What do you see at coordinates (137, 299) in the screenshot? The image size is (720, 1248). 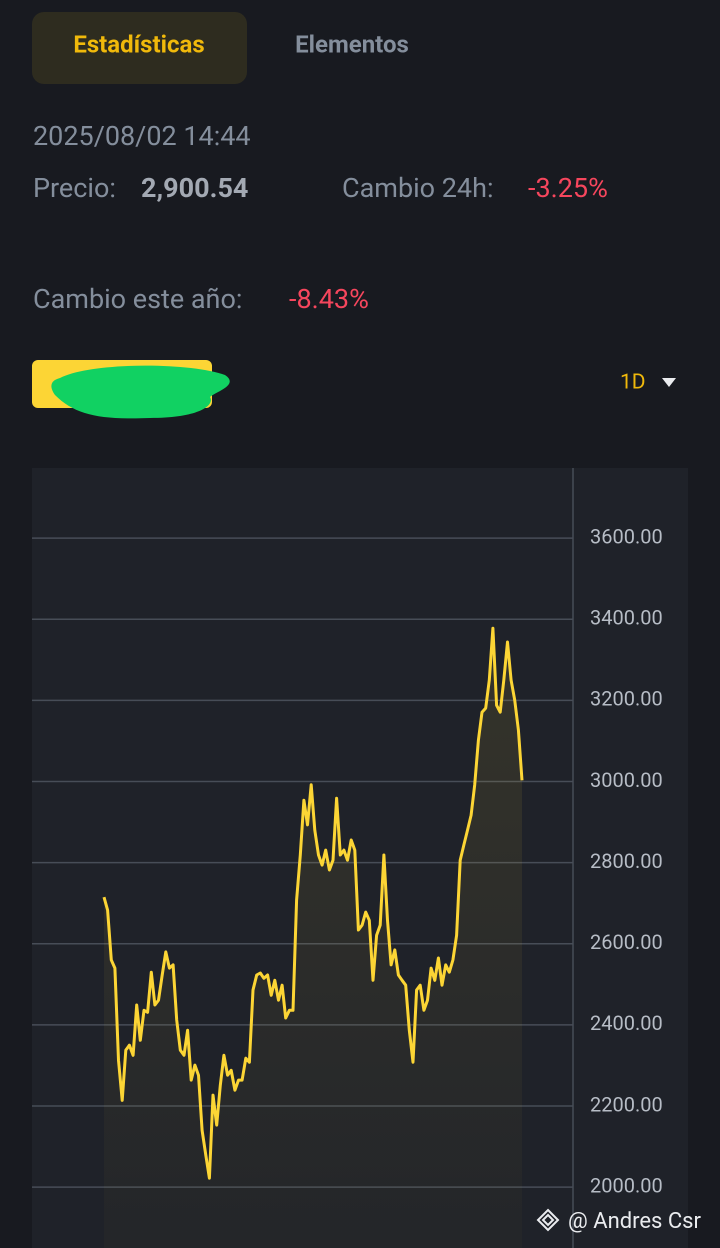 I see `label: Cambio este año:` at bounding box center [137, 299].